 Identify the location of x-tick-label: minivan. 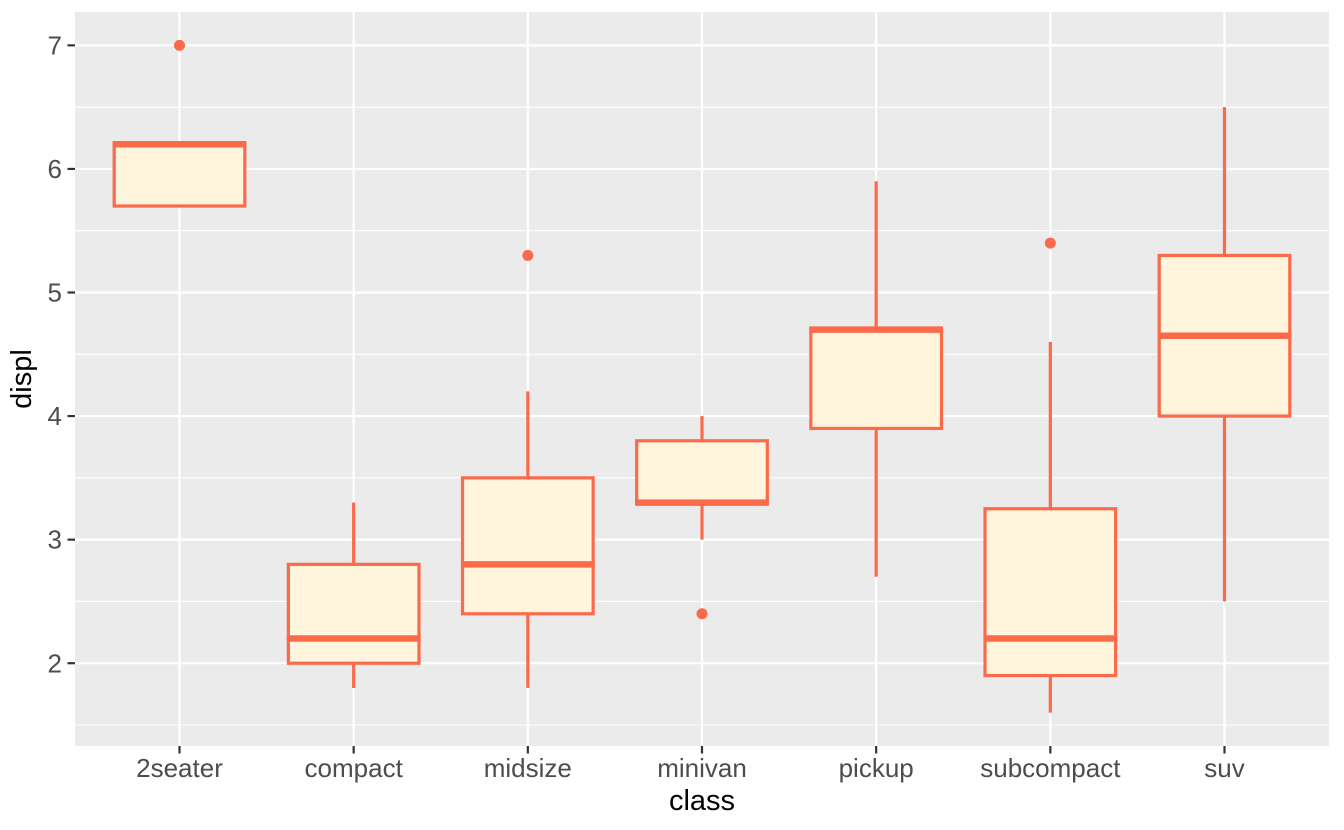
(702, 768).